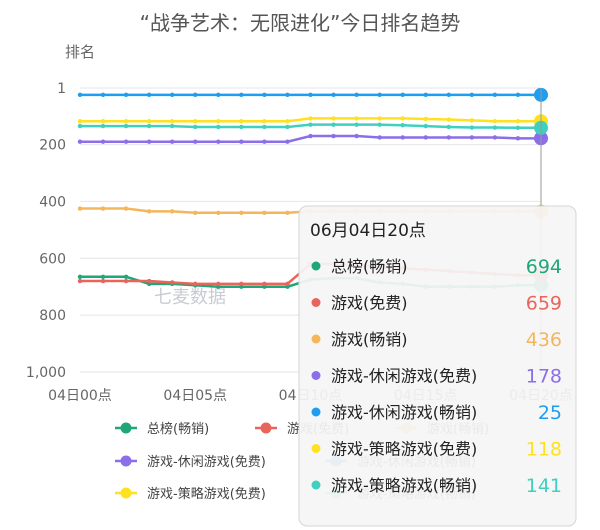 Image resolution: width=600 pixels, height=530 pixels. Describe the element at coordinates (544, 450) in the screenshot. I see `tooltip-value: 118` at that location.